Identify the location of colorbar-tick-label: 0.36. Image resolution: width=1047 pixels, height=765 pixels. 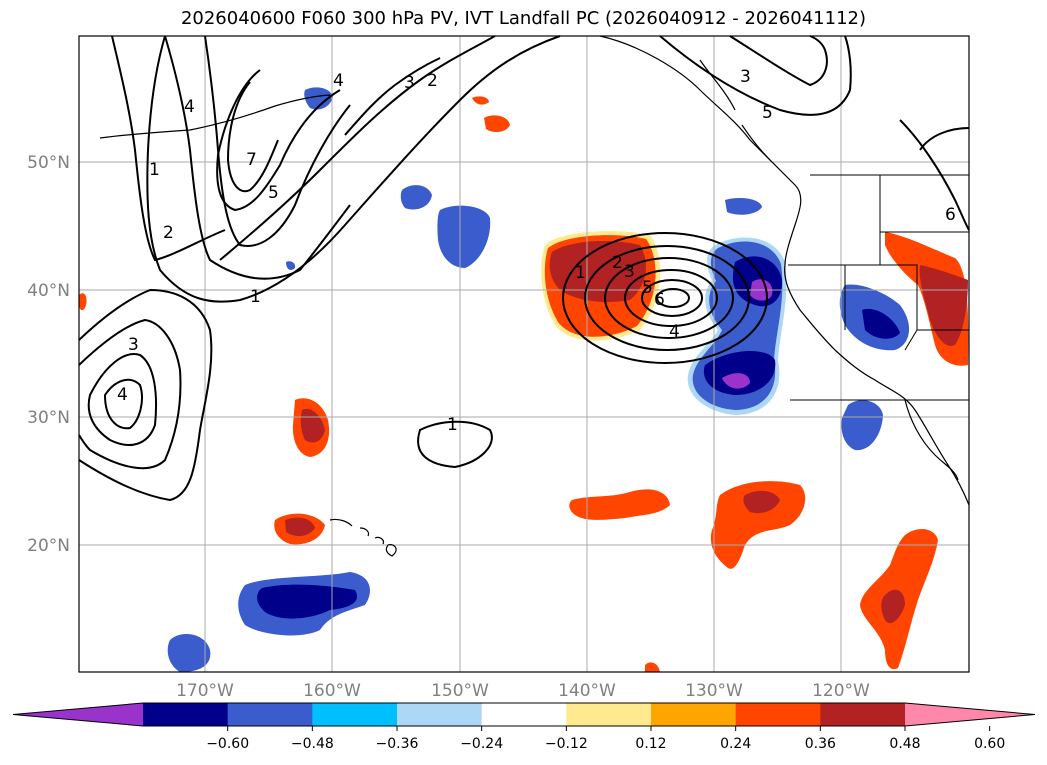
(820, 744).